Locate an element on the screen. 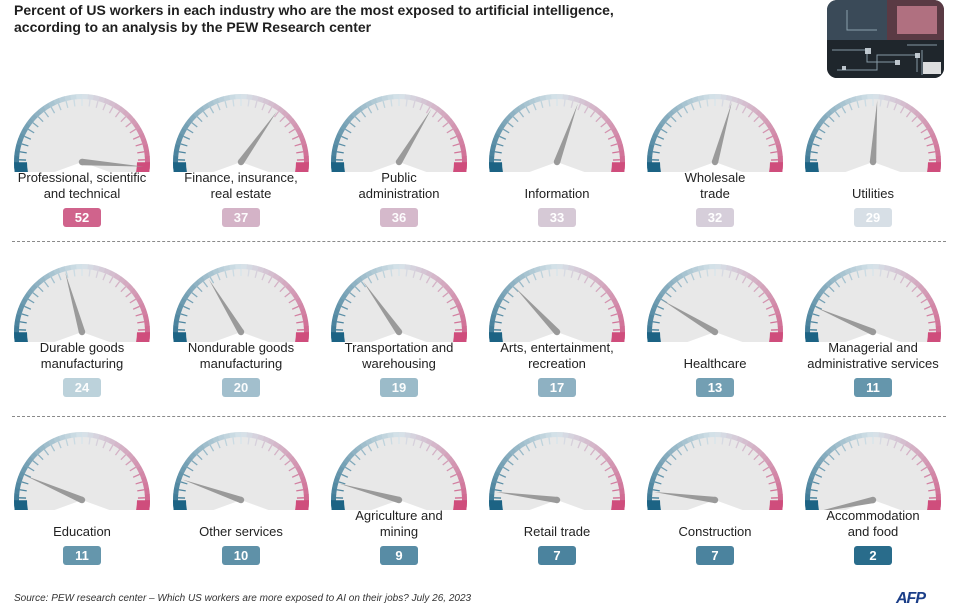  industry-label-line: Agriculture and is located at coordinates (399, 516).